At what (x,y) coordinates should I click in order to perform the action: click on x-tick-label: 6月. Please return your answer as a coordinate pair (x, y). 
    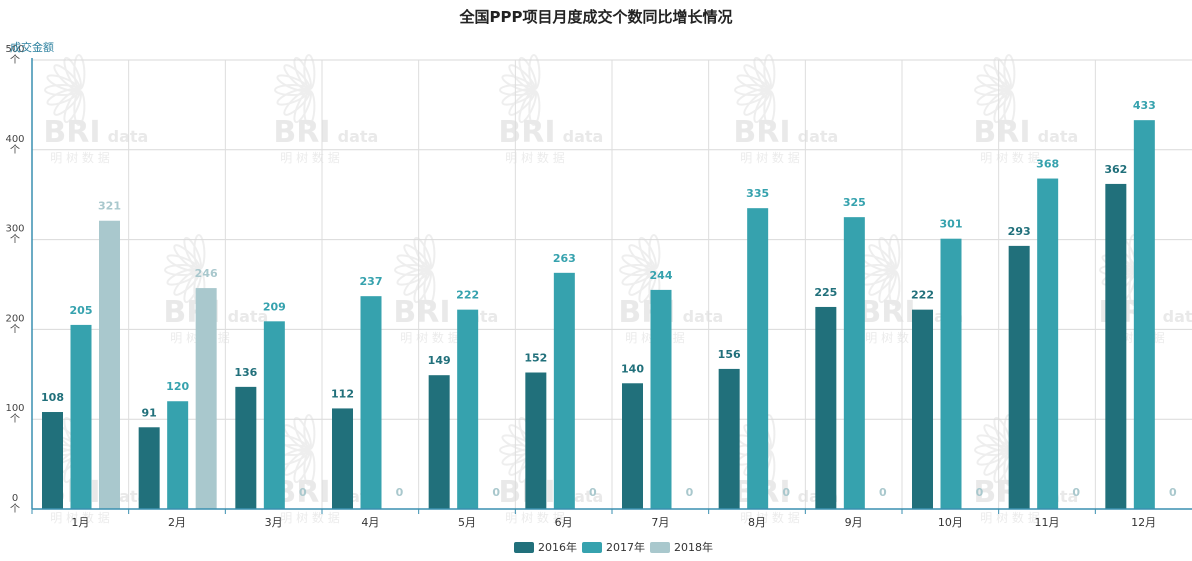
    Looking at the image, I should click on (564, 522).